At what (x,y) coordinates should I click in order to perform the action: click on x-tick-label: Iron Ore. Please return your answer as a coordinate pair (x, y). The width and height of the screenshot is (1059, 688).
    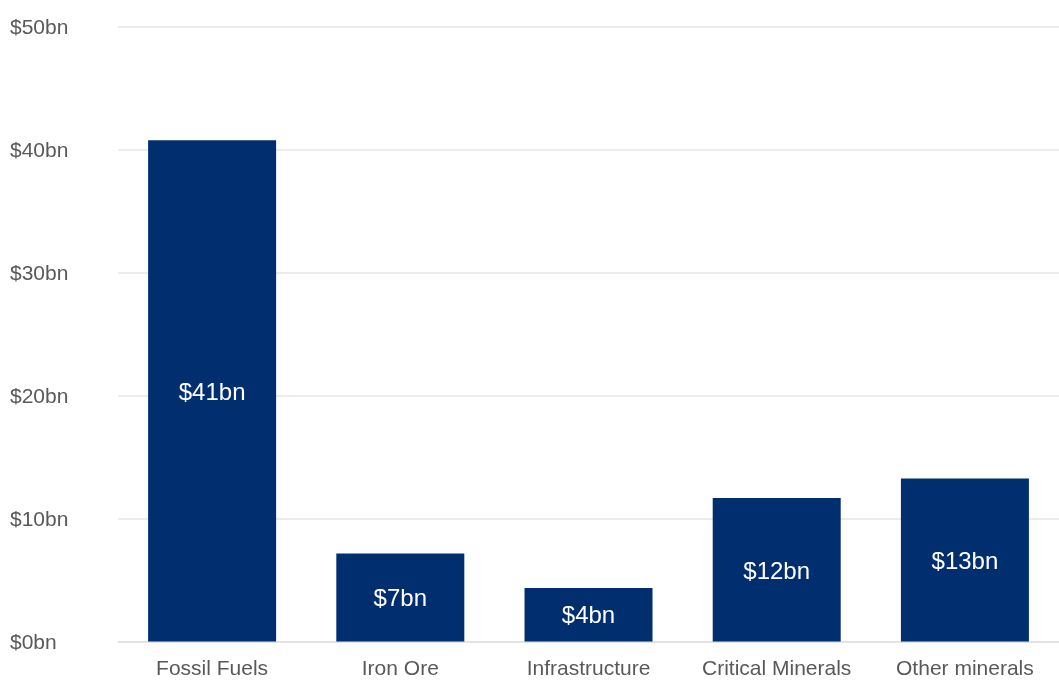
    Looking at the image, I should click on (400, 667).